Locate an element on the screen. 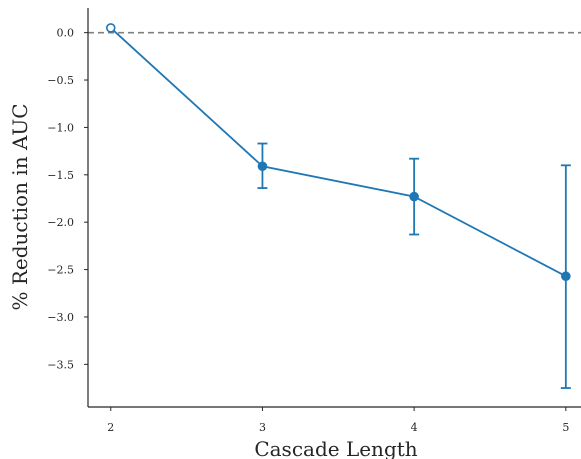 Image resolution: width=581 pixels, height=459 pixels. y-tick-label: −0.5 is located at coordinates (60, 80).